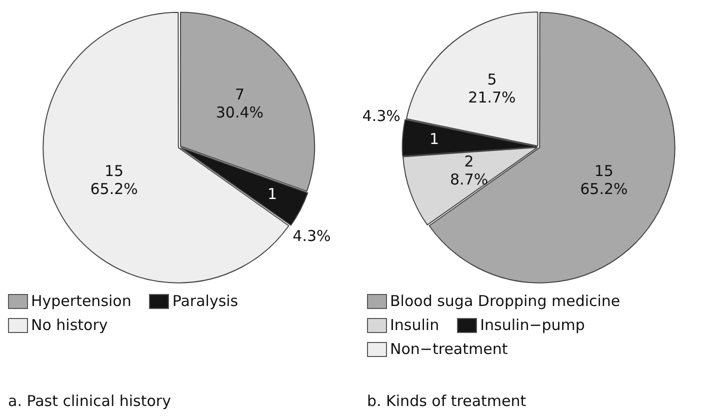 The image size is (718, 418). Describe the element at coordinates (415, 325) in the screenshot. I see `legend-label: Insulin` at that location.